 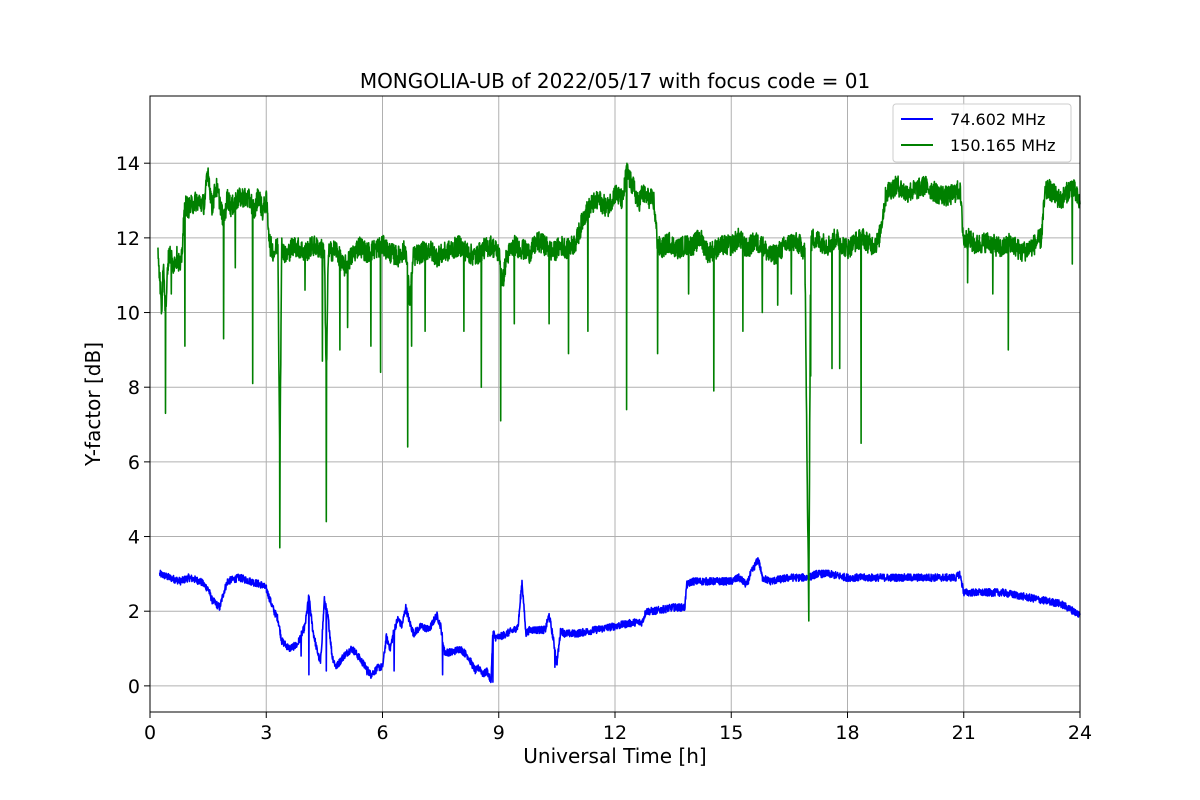 I want to click on x-tick-label: 12, so click(x=615, y=733).